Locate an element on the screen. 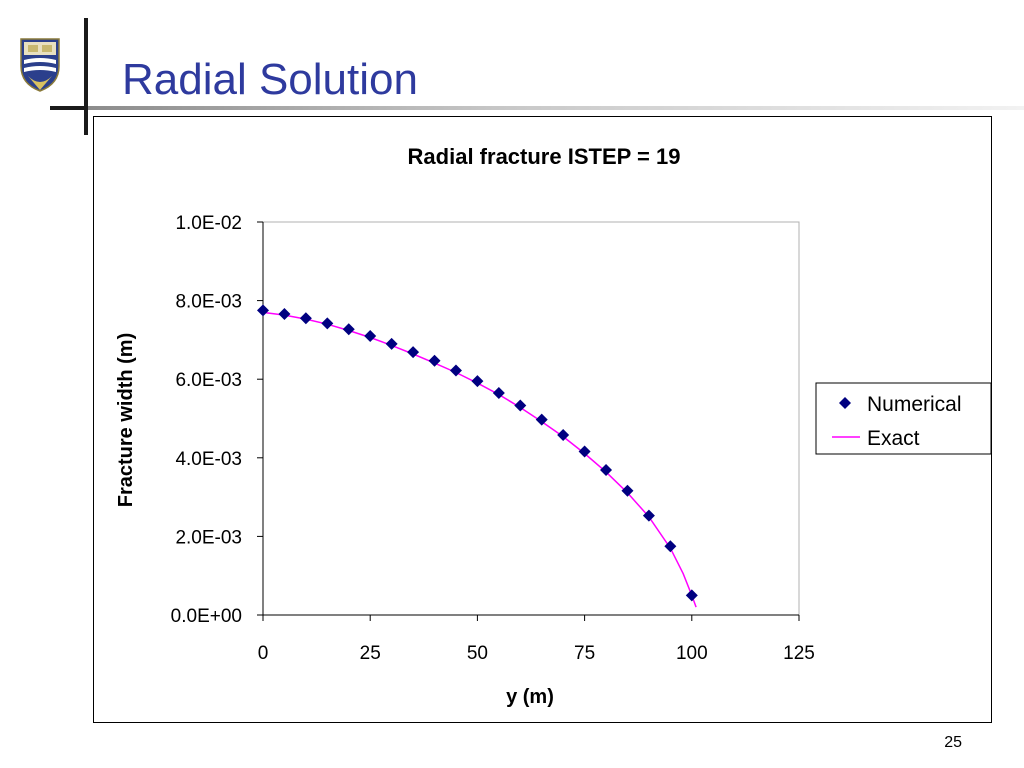  legend-numerical-label: Numerical is located at coordinates (914, 404).